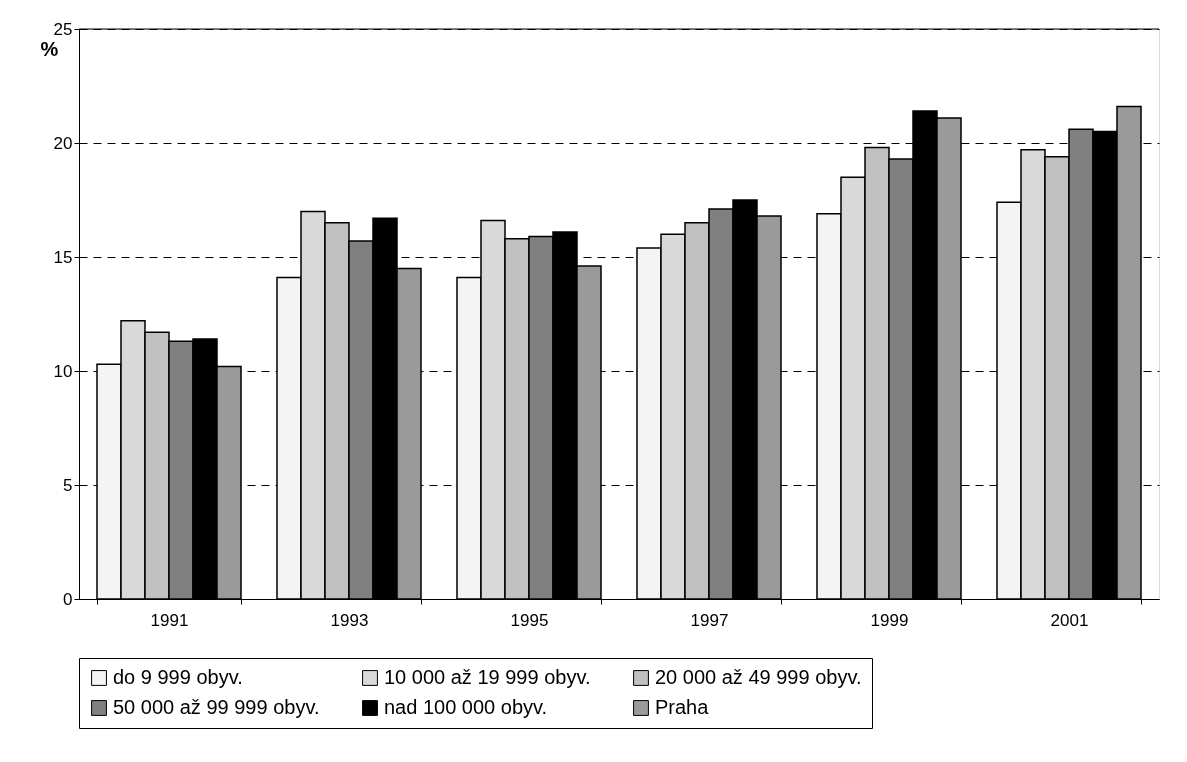  I want to click on x-tick-label: 1999, so click(889, 620).